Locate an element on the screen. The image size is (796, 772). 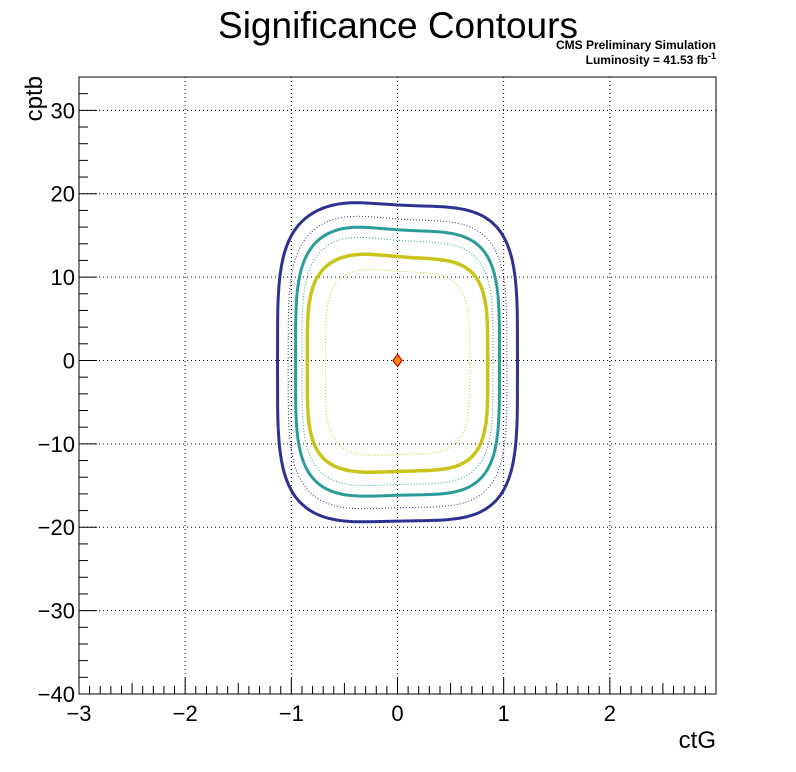
best-fit-marker is located at coordinates (397, 360).